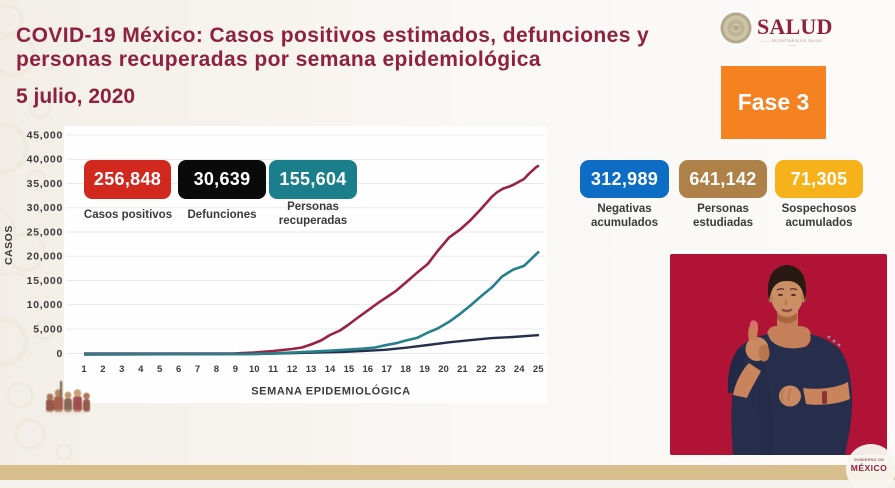 Image resolution: width=895 pixels, height=488 pixels. What do you see at coordinates (330, 391) in the screenshot?
I see `svg-text: SEMANA EPIDEMIOLÓGICA` at bounding box center [330, 391].